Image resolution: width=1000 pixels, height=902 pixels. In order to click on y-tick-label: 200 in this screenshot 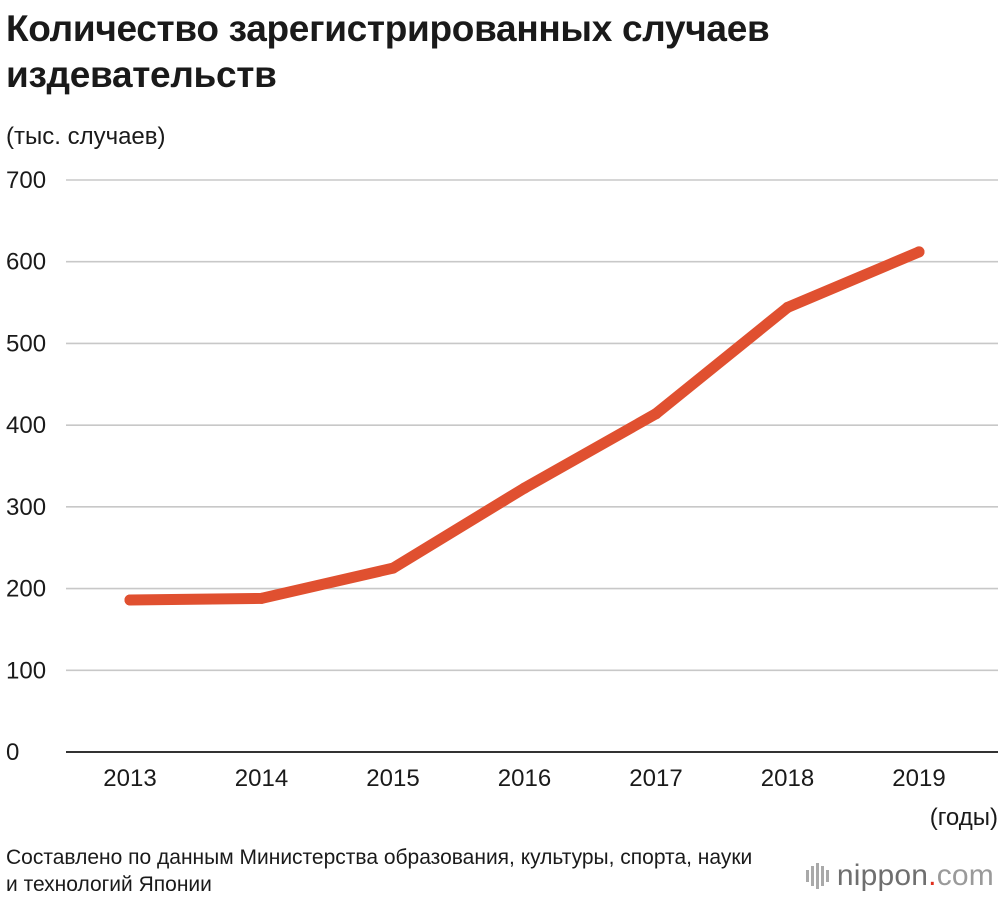, I will do `click(26, 589)`.